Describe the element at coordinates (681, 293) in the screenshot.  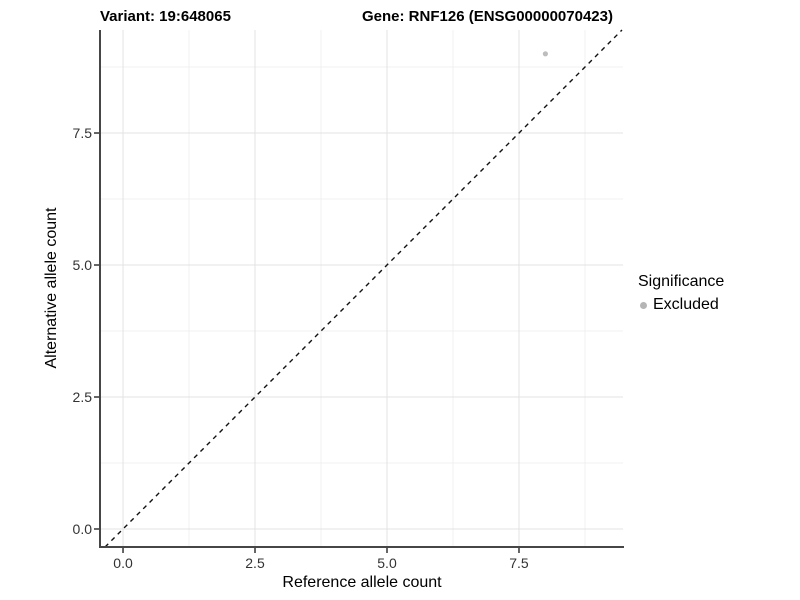
I see `legend: Significance Excluded` at that location.